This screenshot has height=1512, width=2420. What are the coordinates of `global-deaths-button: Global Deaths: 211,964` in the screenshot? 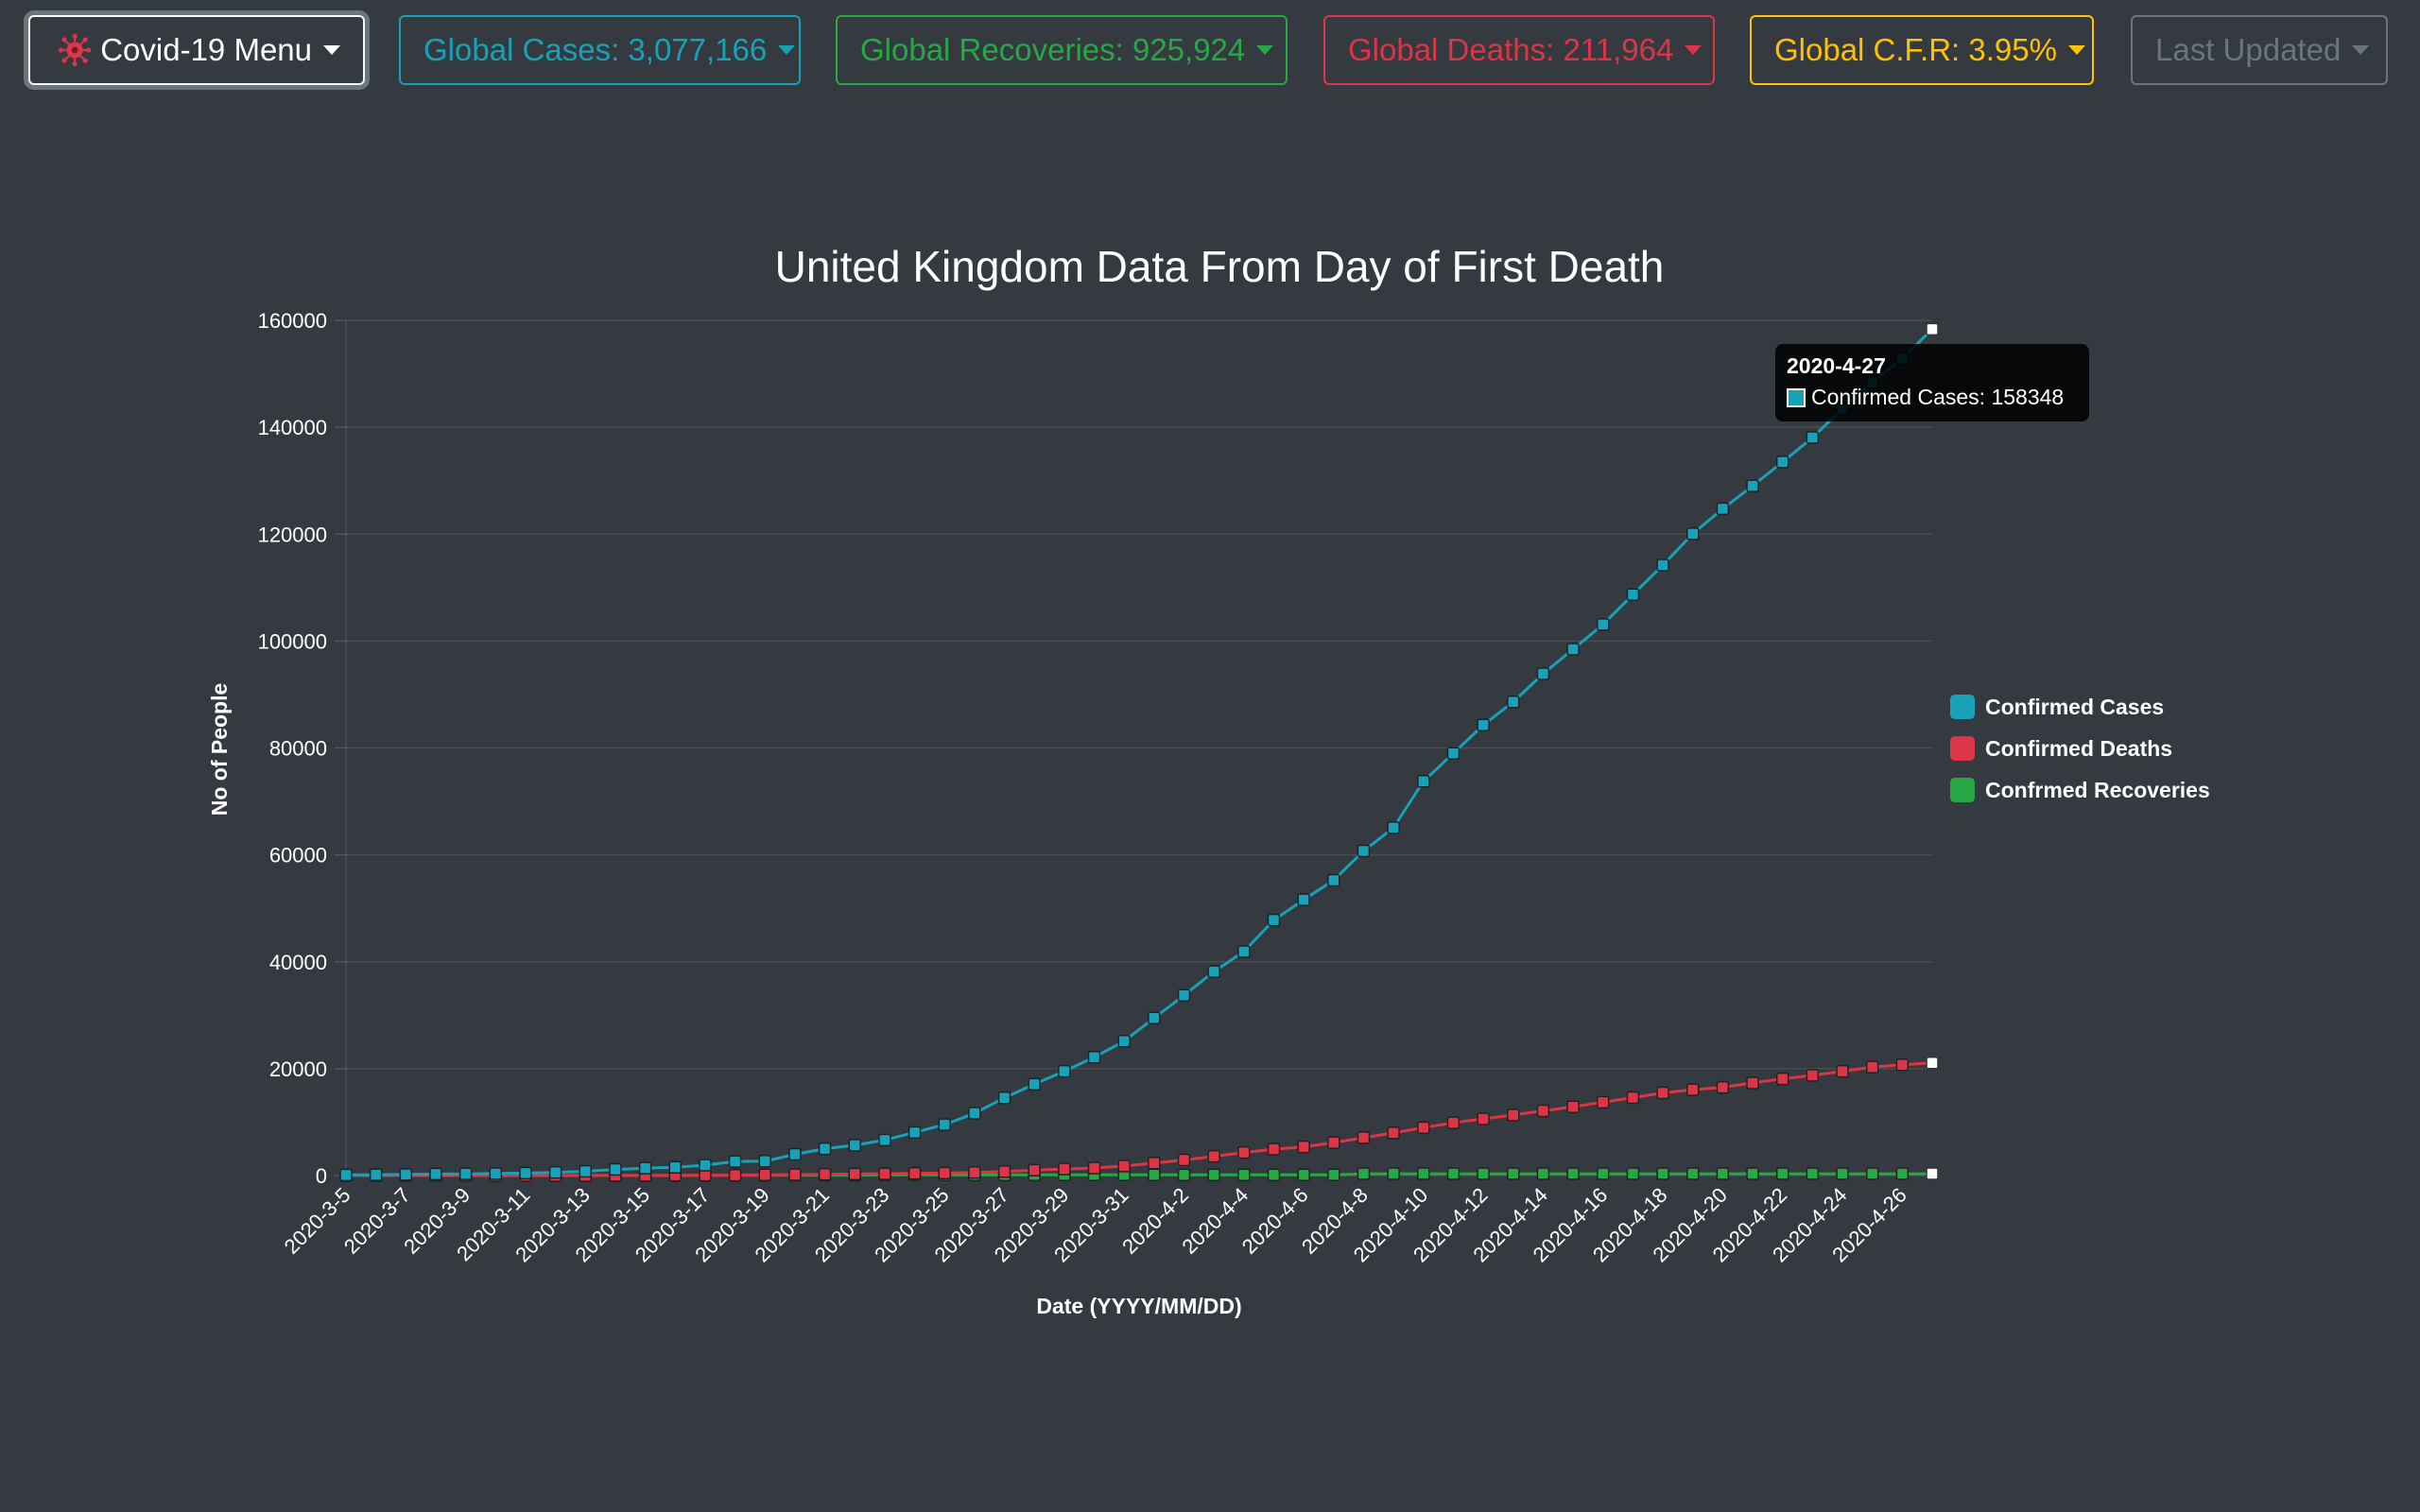 It's located at (1519, 50).